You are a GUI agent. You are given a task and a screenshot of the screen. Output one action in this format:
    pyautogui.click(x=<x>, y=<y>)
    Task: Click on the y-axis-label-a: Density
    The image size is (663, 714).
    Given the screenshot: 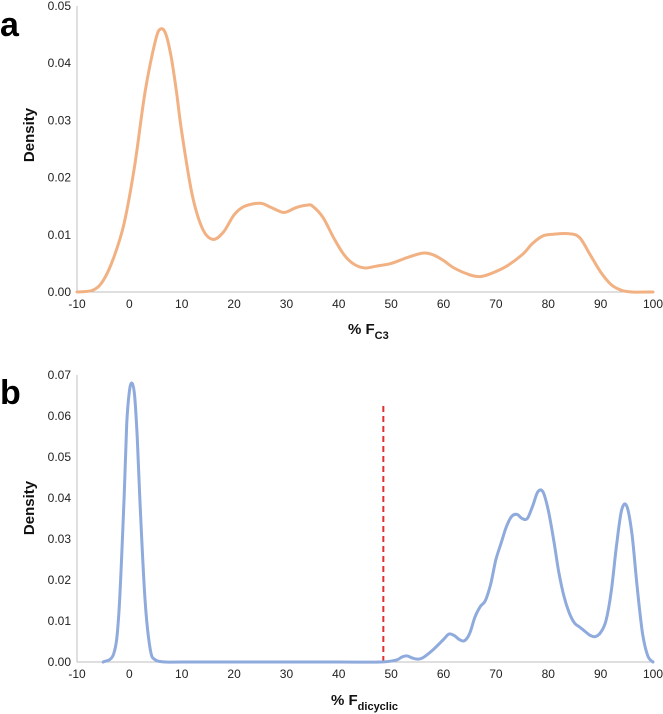 What is the action you would take?
    pyautogui.click(x=29, y=134)
    